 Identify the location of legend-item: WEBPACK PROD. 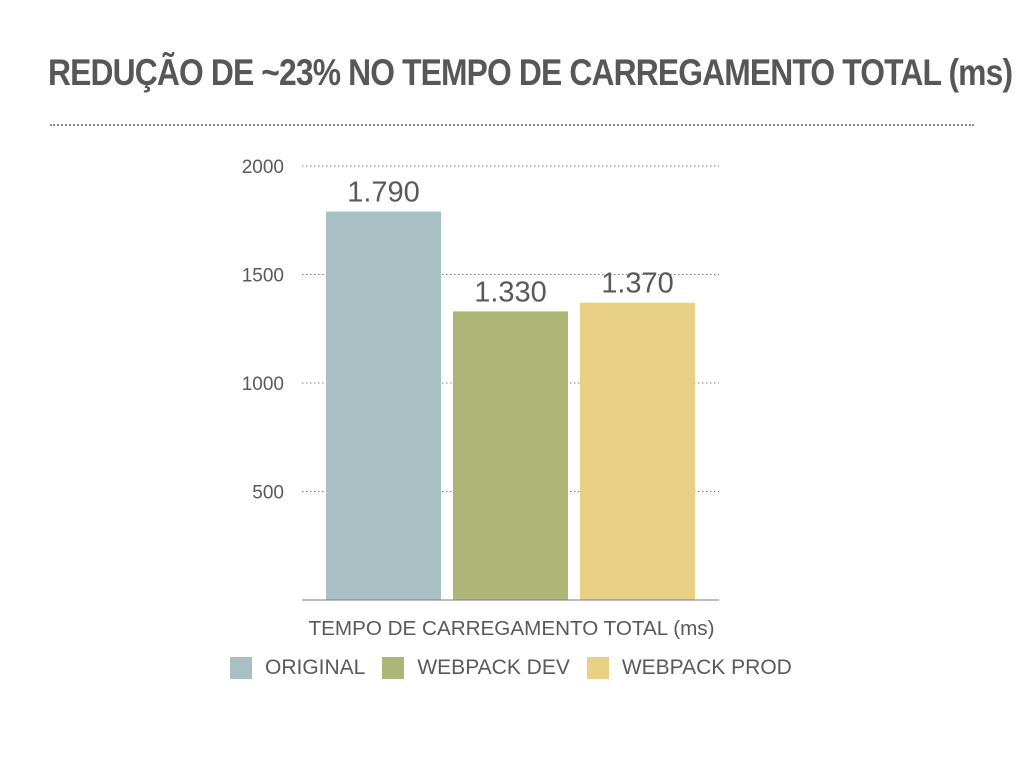
(689, 668).